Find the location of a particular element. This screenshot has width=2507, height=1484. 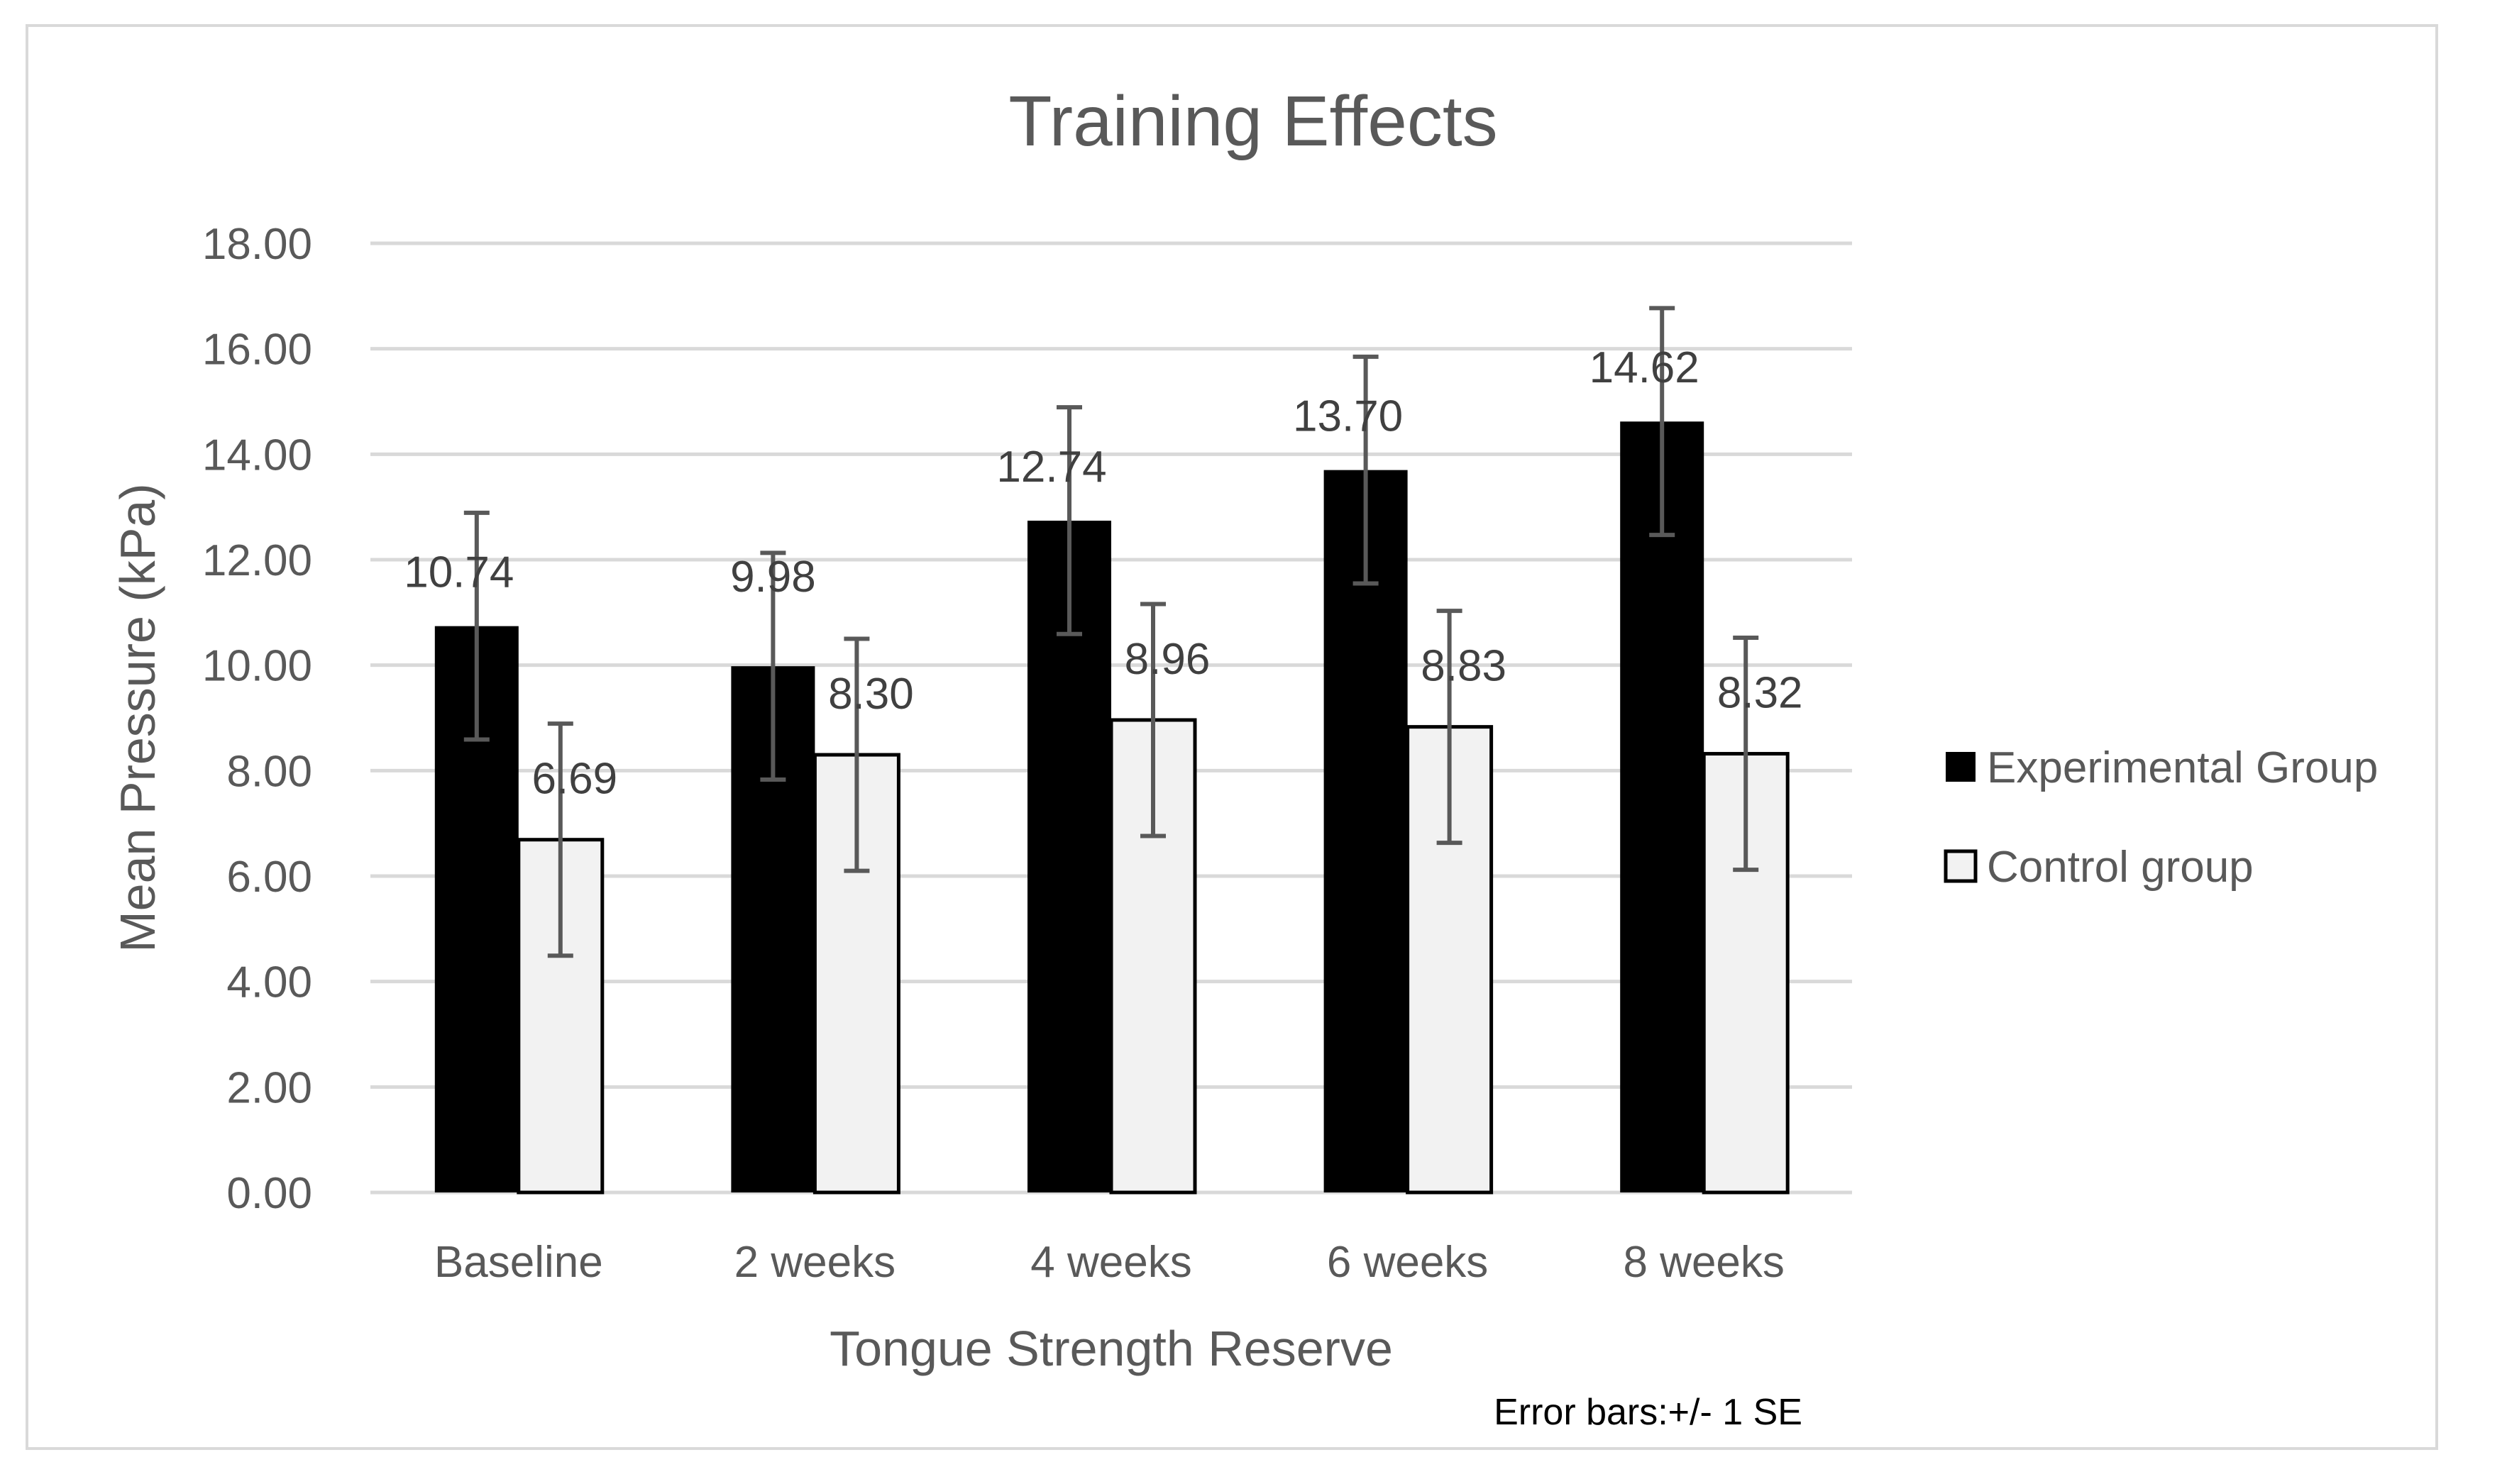

data-label: 8.32 is located at coordinates (1760, 693).